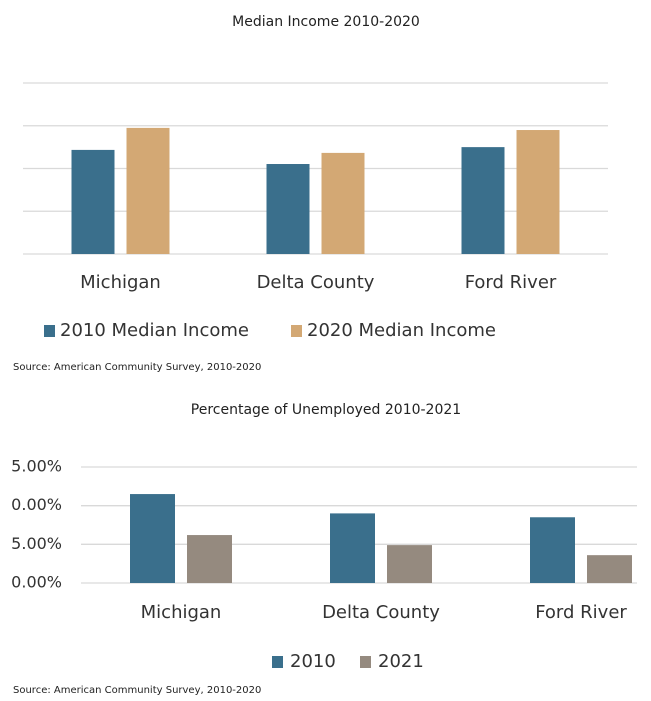 The width and height of the screenshot is (651, 701). Describe the element at coordinates (401, 330) in the screenshot. I see `legend-label: 2020 Median Income` at that location.